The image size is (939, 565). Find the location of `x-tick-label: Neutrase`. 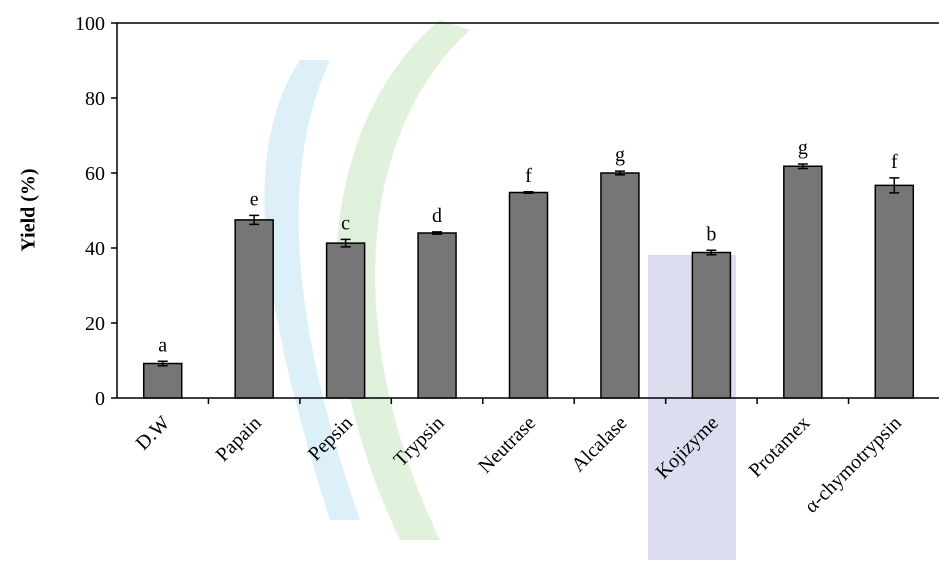

x-tick-label: Neutrase is located at coordinates (507, 445).